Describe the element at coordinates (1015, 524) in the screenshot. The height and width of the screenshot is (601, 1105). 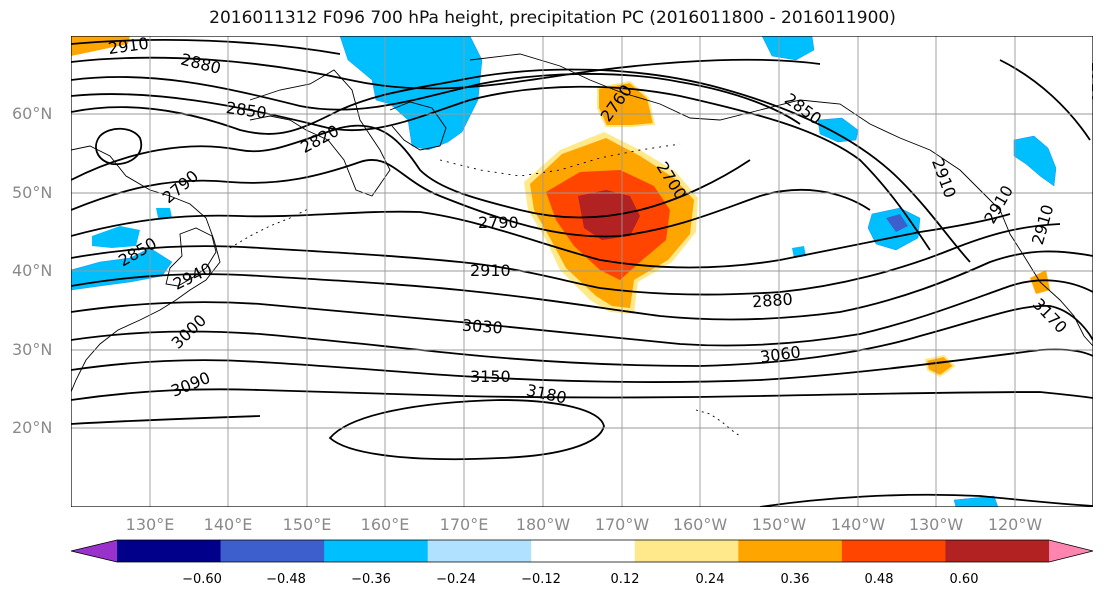
I see `lon-label: 120°W` at that location.